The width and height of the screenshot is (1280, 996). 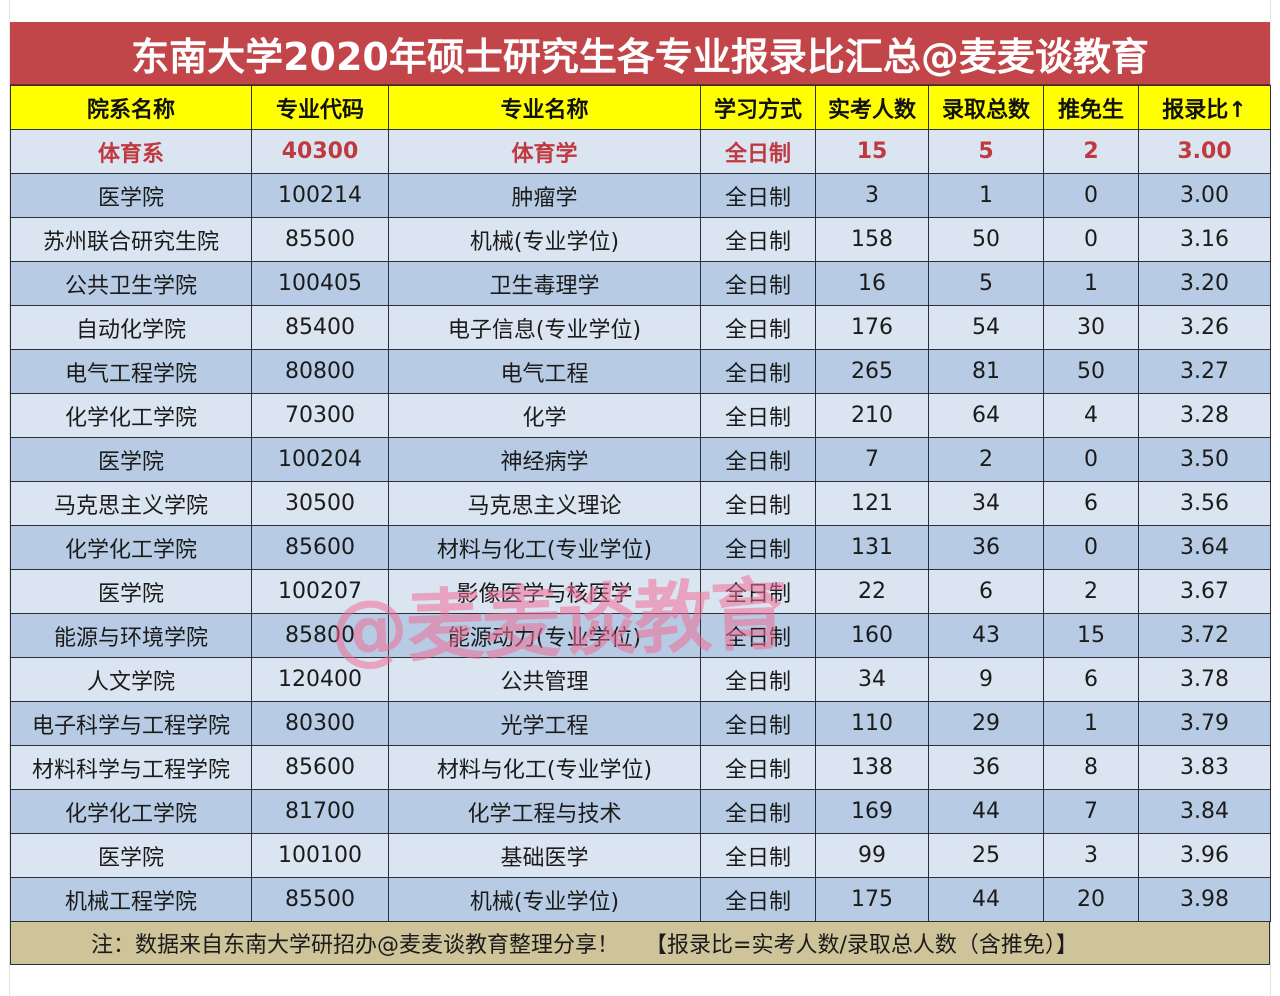 What do you see at coordinates (640, 855) in the screenshot?
I see `table-row: 医学院 100100 基础医学 全日制 99 25 3 3.96` at bounding box center [640, 855].